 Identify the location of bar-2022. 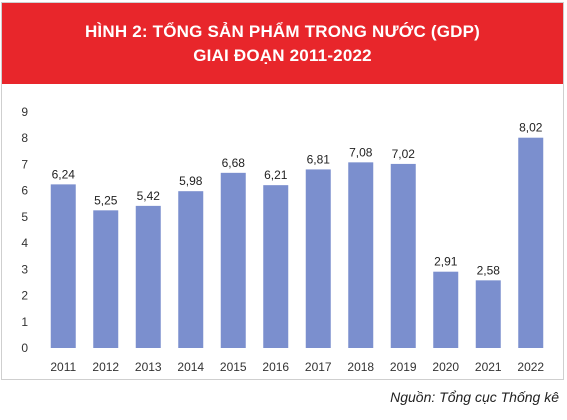
(531, 242).